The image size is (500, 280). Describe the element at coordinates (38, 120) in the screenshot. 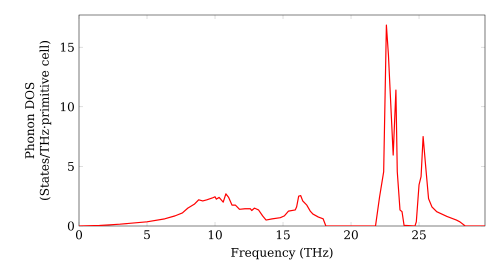

I see `y-axis-title: Phonon DOS (States/THz·primitive cell)` at that location.